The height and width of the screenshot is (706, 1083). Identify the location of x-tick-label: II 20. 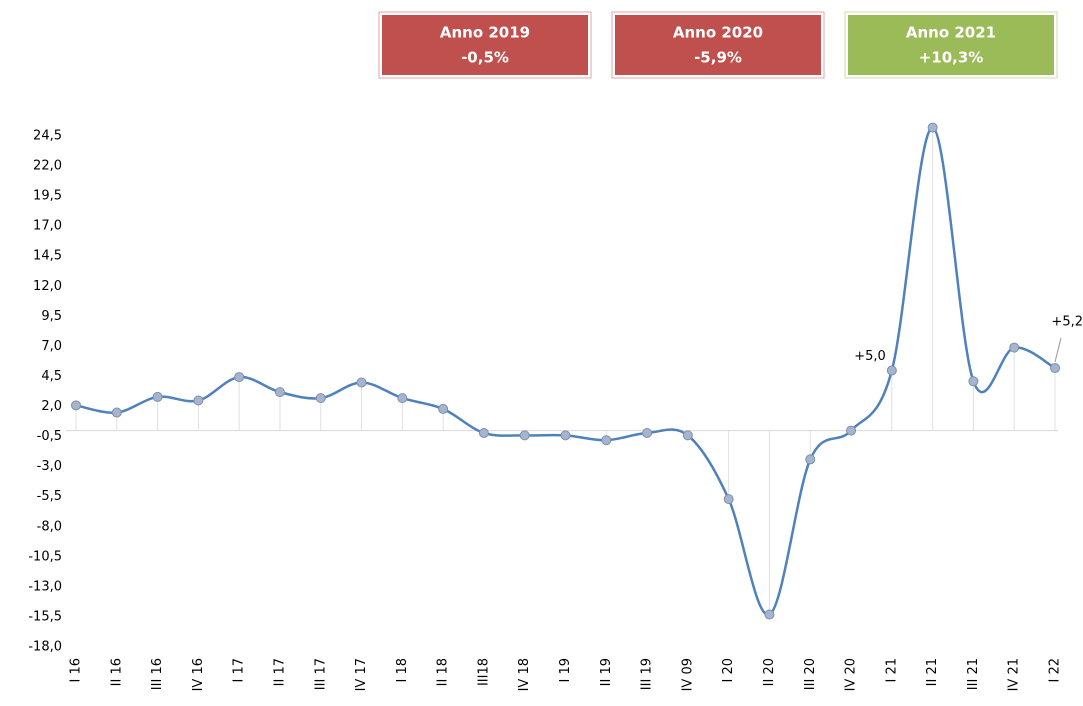
(769, 672).